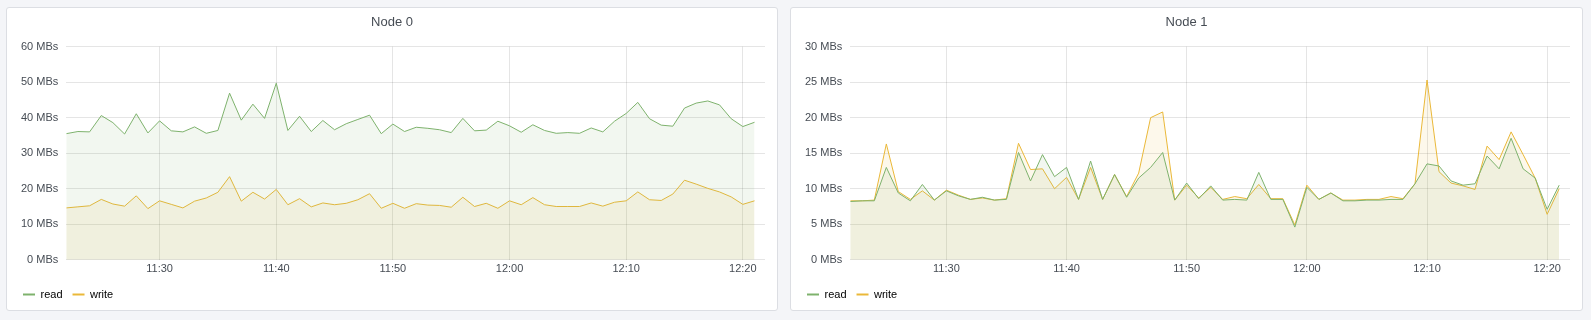 The image size is (1591, 320). I want to click on y-tick-label: 5 MBs, so click(827, 223).